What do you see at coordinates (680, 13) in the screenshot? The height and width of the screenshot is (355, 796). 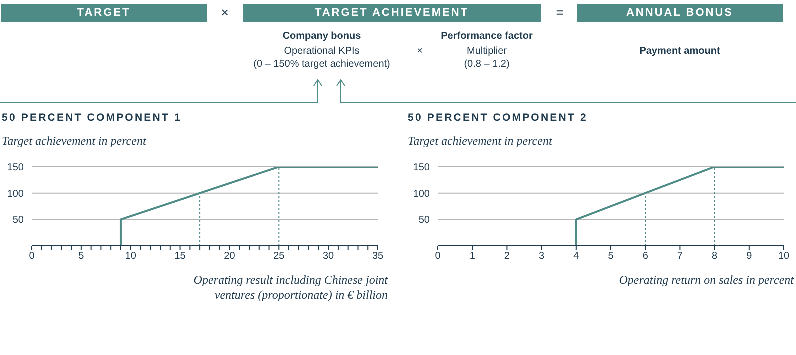 I see `text: ANNUAL BONUS` at bounding box center [680, 13].